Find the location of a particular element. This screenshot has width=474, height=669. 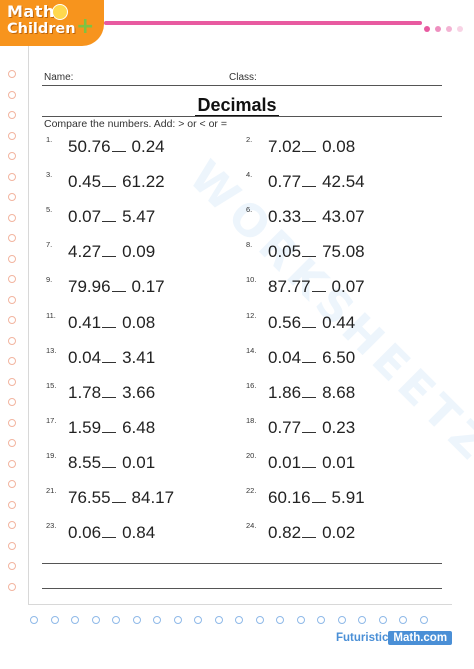

instructions-text: Compare the numbers. Add: > or < or = is located at coordinates (135, 124).